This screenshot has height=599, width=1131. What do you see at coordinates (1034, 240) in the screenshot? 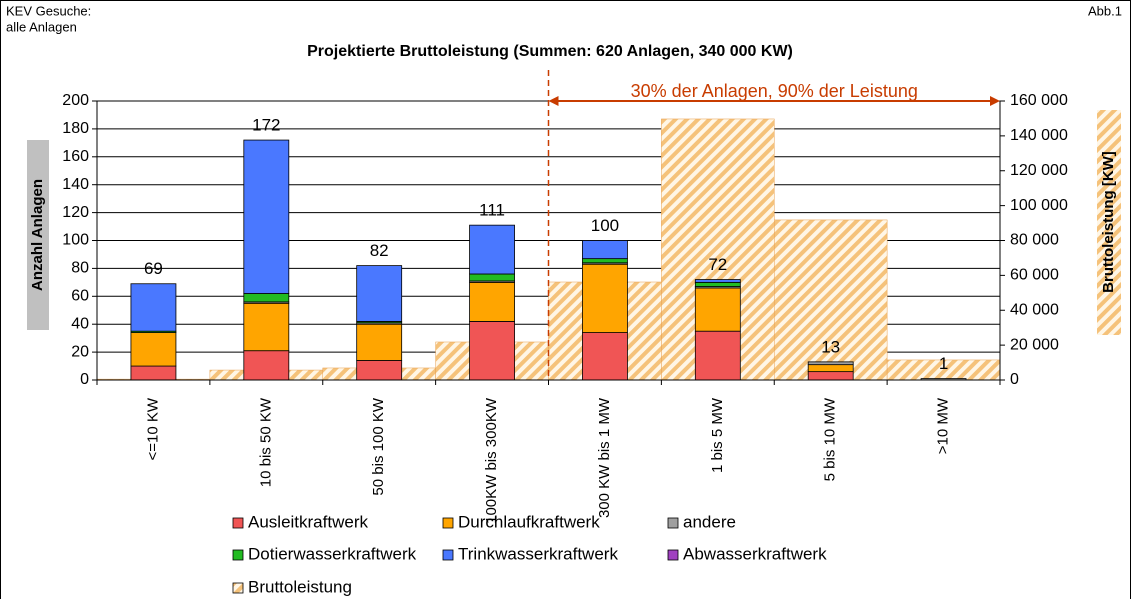
I see `y2-tick-label: 80 000` at bounding box center [1034, 240].